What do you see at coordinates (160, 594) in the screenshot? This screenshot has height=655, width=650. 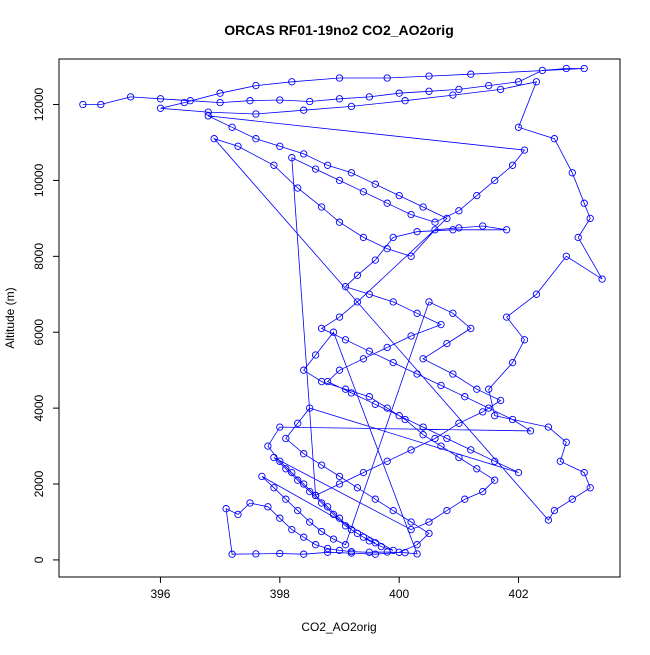 I see `x-tick-label: 396` at bounding box center [160, 594].